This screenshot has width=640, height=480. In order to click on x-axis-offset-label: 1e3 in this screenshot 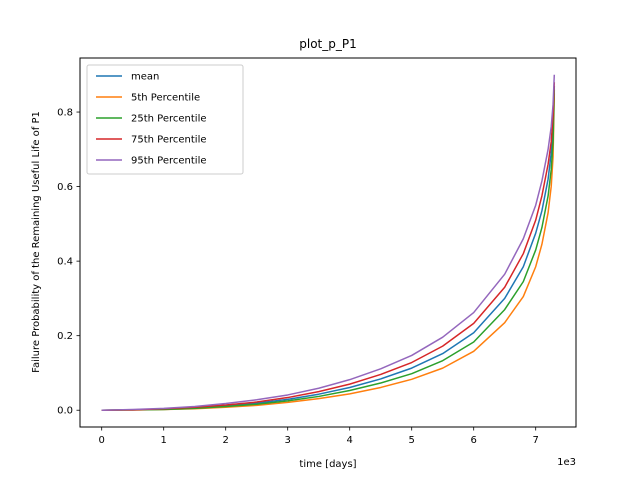, I will do `click(566, 462)`.